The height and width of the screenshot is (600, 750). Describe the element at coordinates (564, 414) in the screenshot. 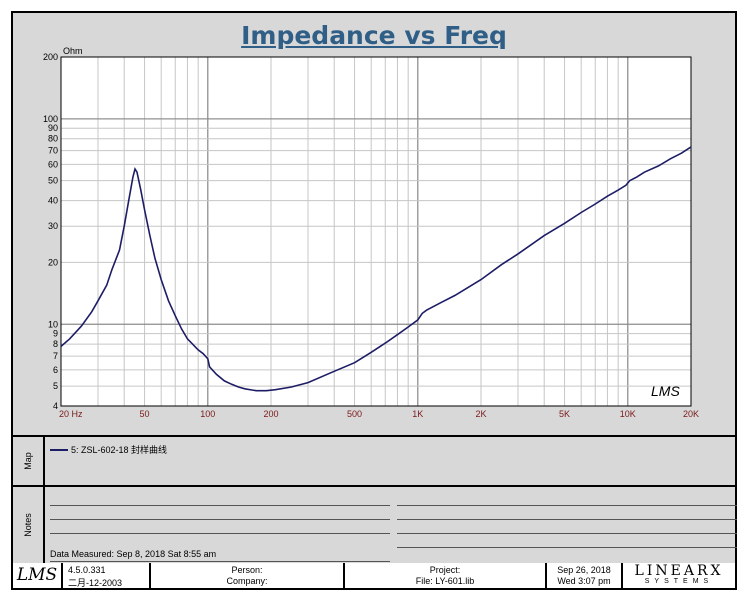

I see `x-tick-label: 5K` at that location.